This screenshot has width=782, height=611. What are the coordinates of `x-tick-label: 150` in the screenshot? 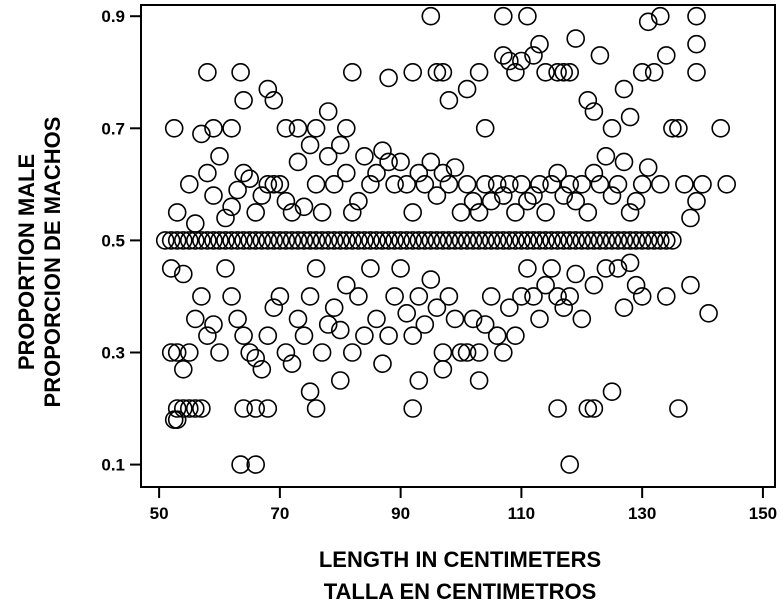 It's located at (763, 513).